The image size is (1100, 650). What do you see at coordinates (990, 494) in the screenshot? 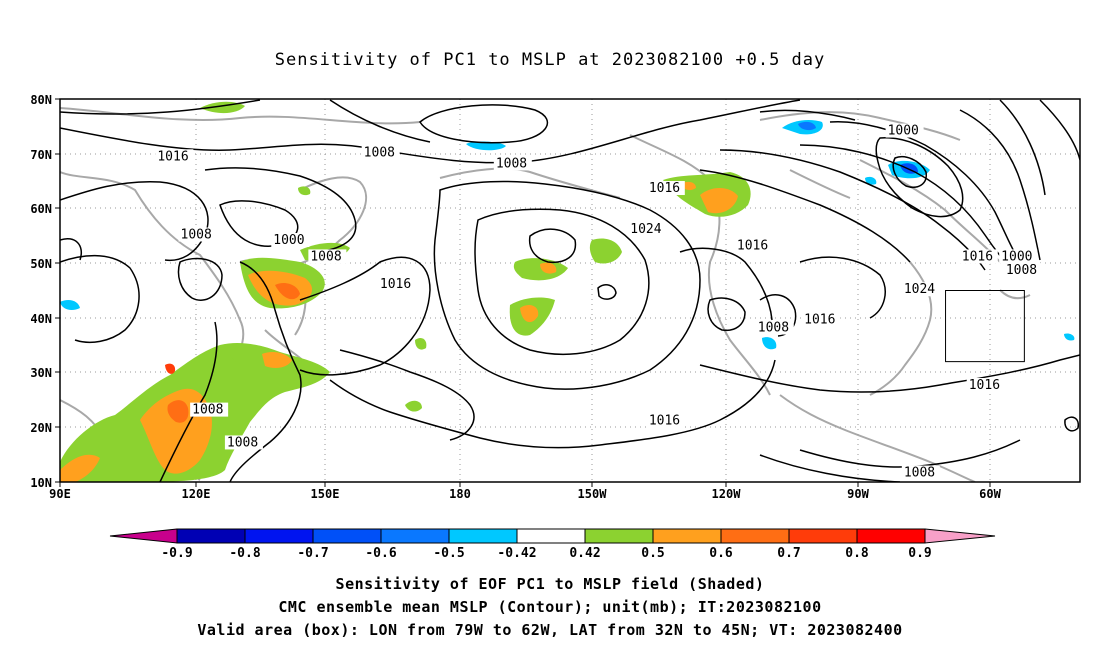
I see `lon-label: 60W` at bounding box center [990, 494].